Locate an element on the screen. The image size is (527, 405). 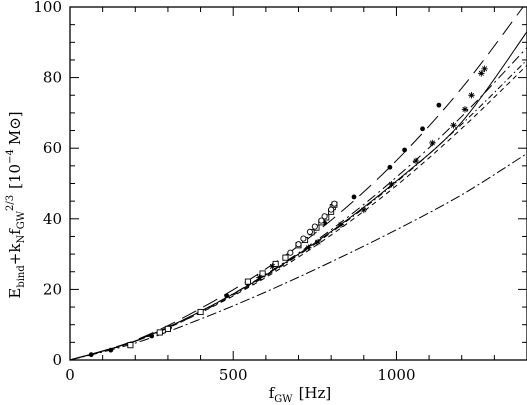
y-axis-label: Ebind+kNfGW2/3[10−4M⊙] is located at coordinates (16, 204).